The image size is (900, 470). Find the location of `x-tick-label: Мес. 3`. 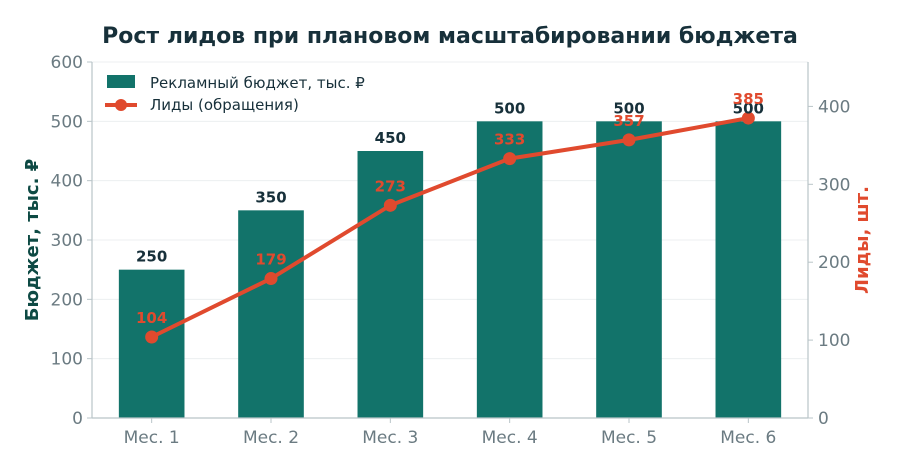

x-tick-label: Мес. 3 is located at coordinates (390, 438).